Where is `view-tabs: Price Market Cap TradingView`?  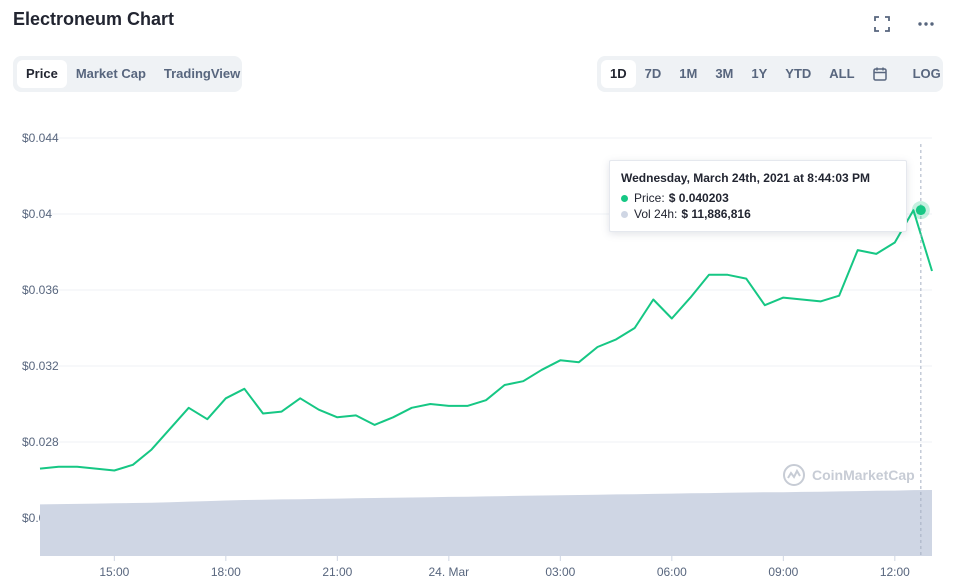
view-tabs: Price Market Cap TradingView is located at coordinates (127, 74).